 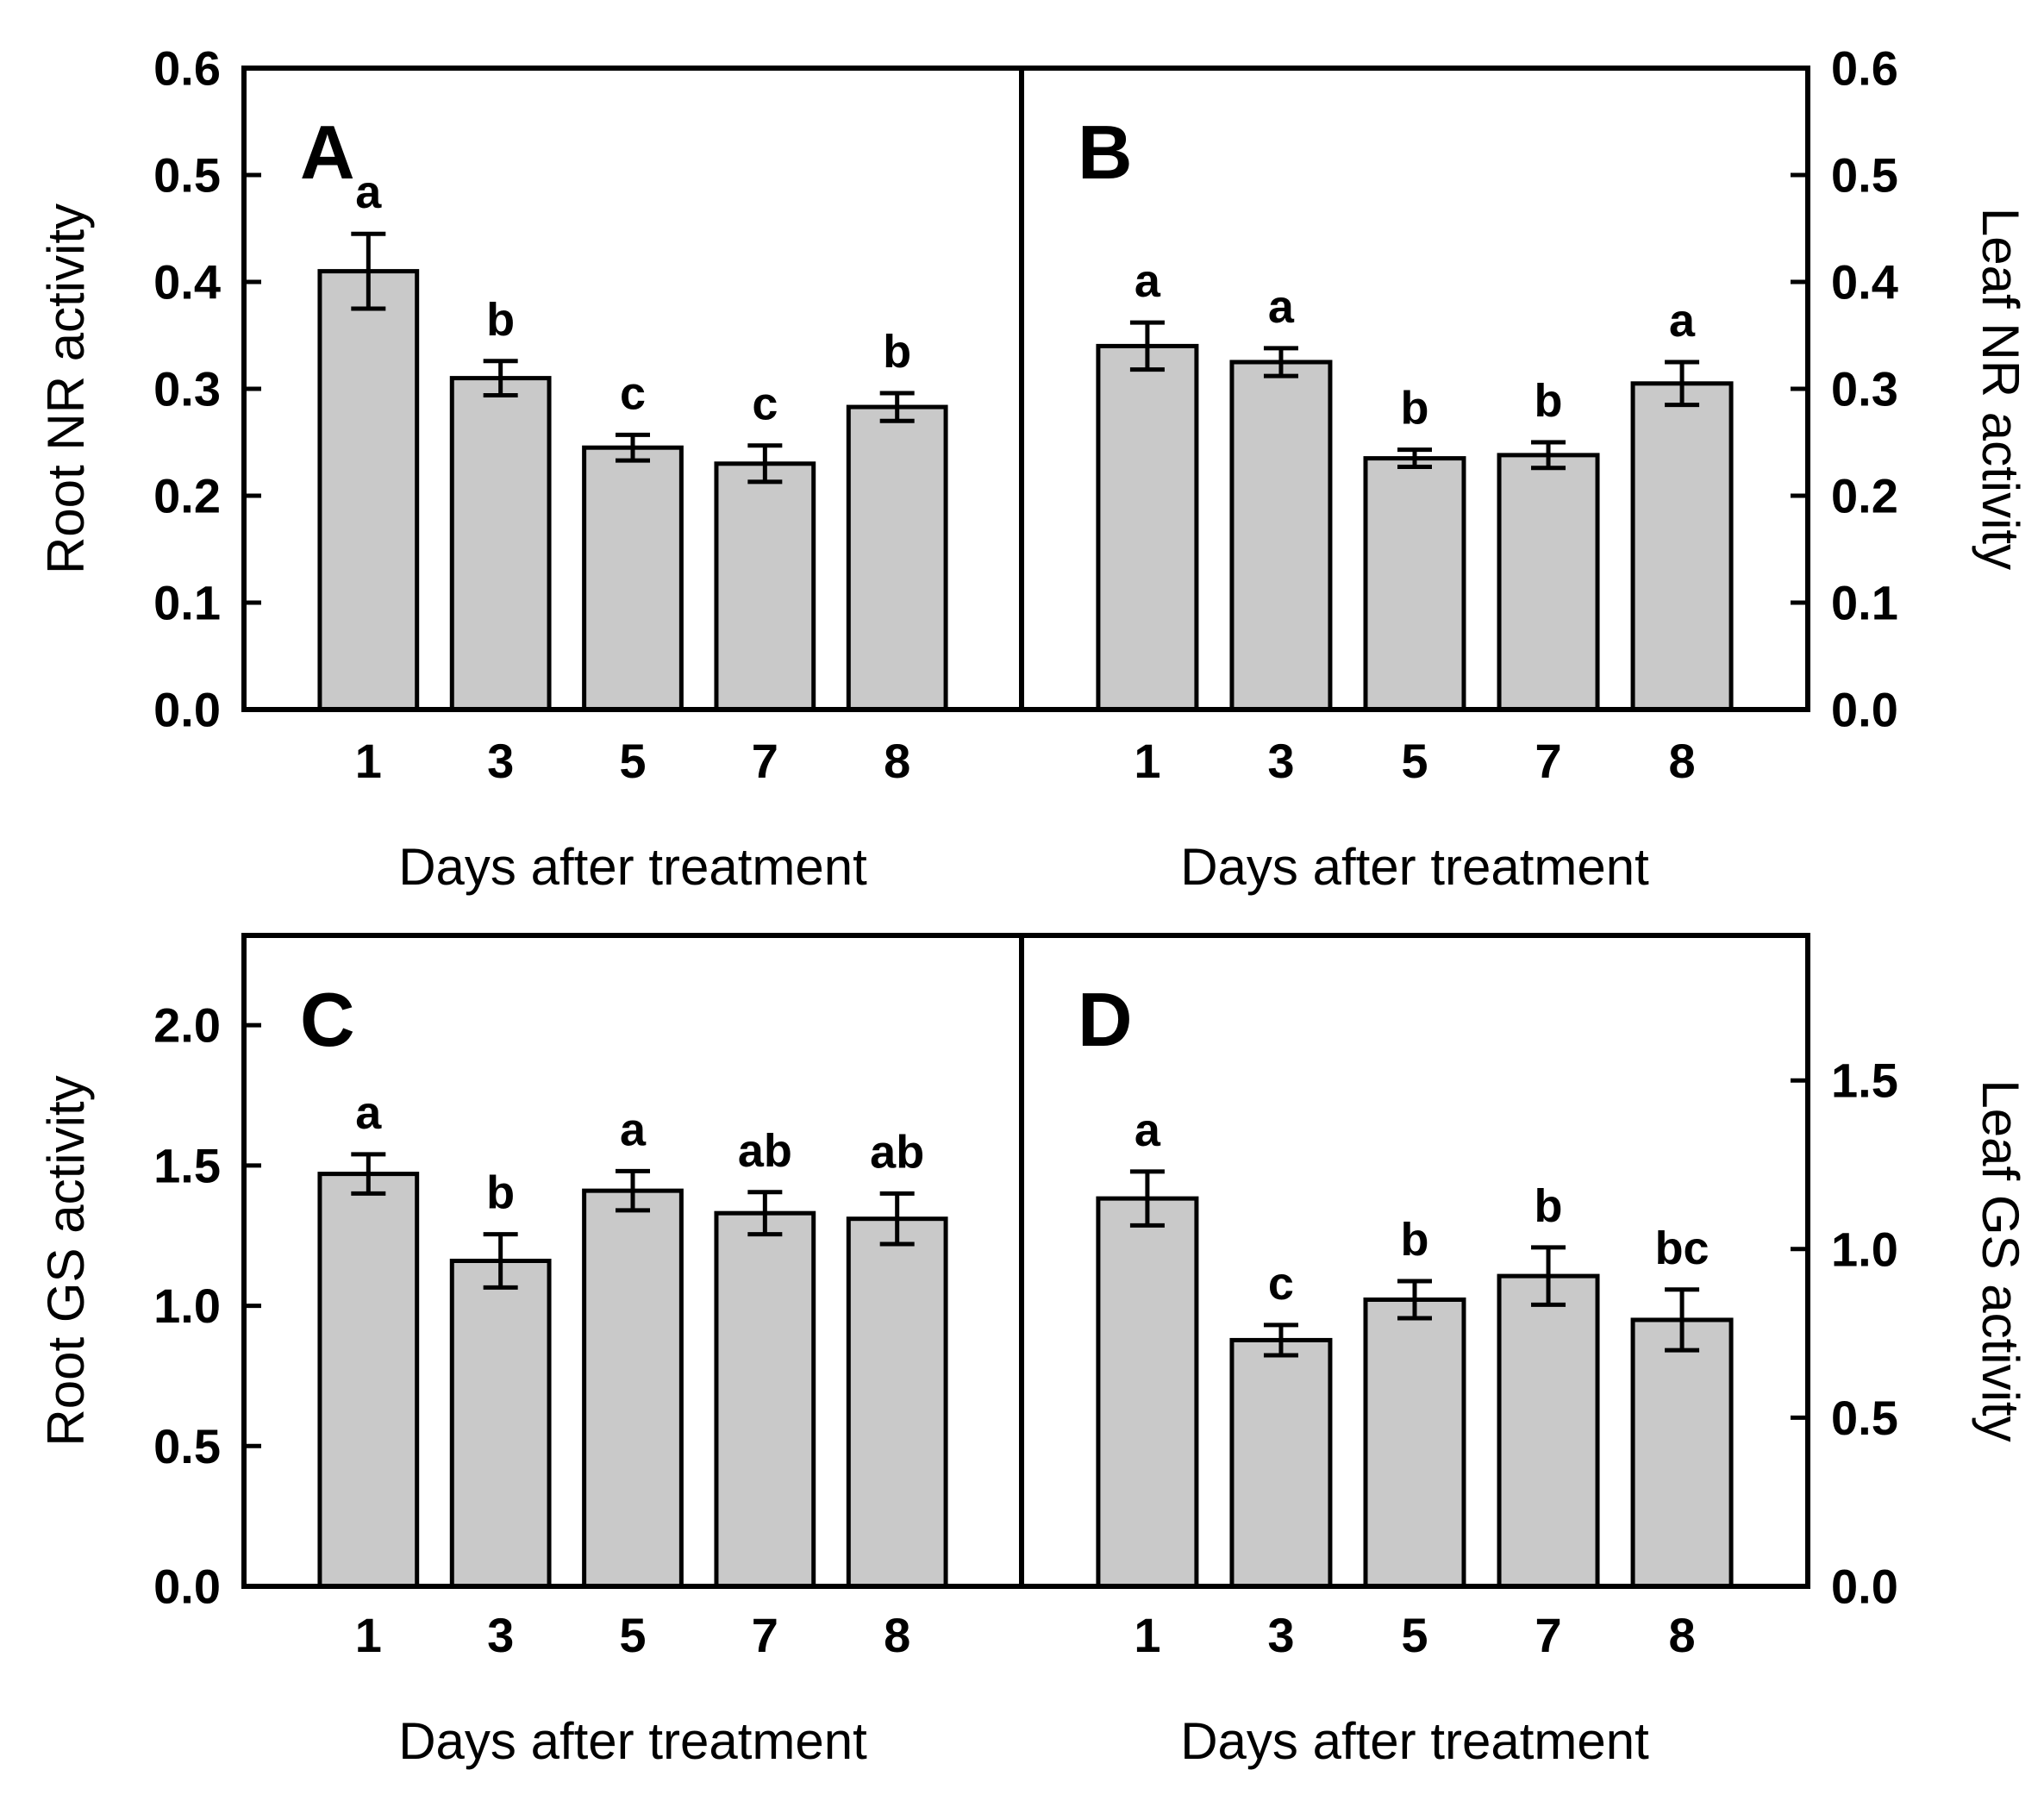 I want to click on y-axis-title: Leaf NR activity, so click(x=2000, y=389).